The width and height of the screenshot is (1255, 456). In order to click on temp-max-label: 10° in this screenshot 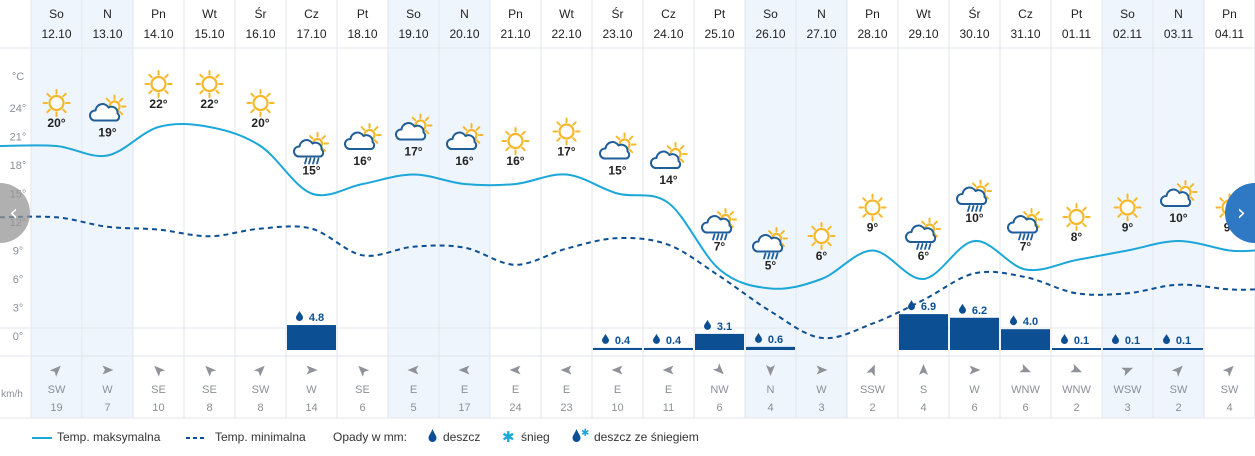, I will do `click(974, 218)`.